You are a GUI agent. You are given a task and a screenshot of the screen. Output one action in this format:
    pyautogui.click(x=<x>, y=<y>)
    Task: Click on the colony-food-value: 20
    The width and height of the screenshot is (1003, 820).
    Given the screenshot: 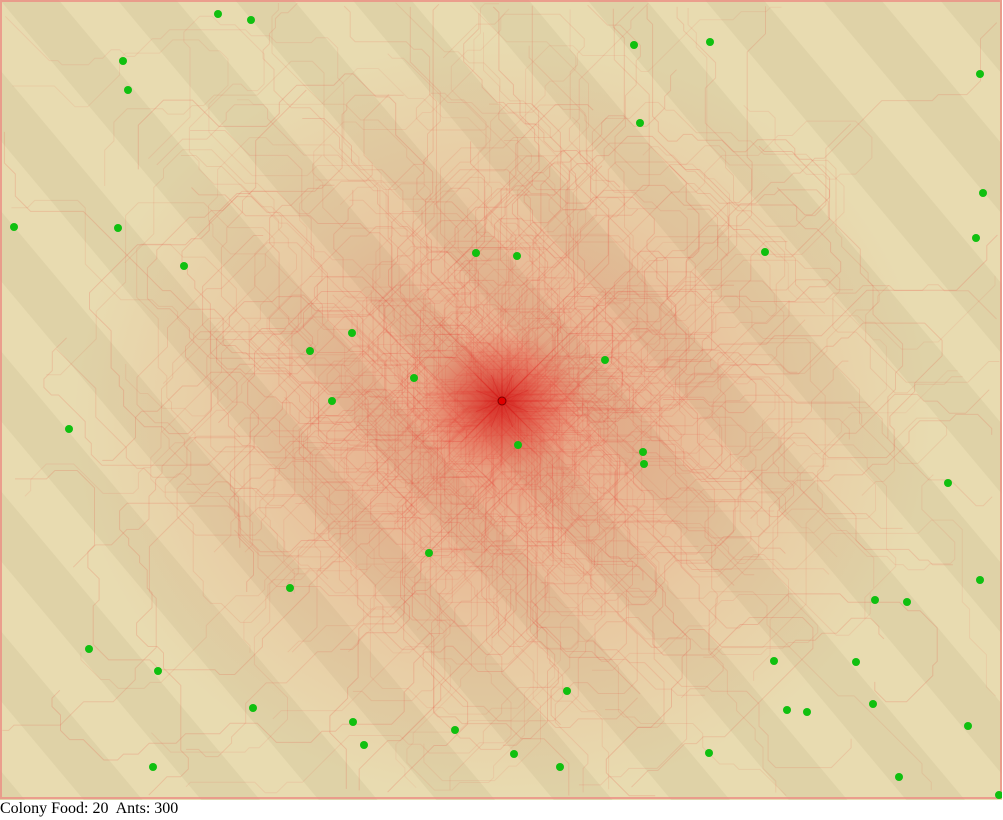 What is the action you would take?
    pyautogui.click(x=100, y=808)
    